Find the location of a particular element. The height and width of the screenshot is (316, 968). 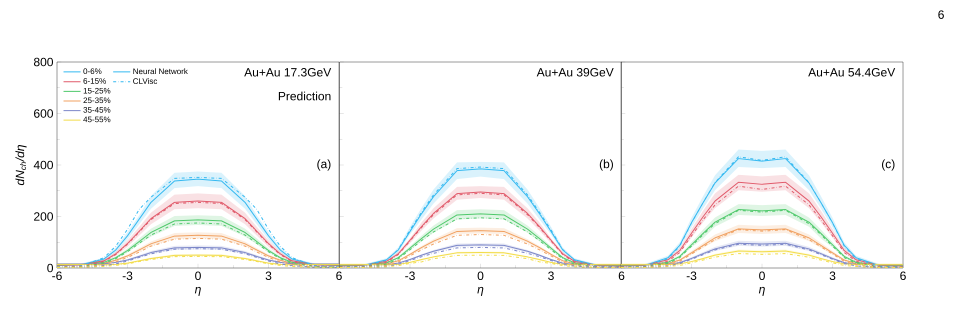

legend-label: 45-55% is located at coordinates (96, 119).